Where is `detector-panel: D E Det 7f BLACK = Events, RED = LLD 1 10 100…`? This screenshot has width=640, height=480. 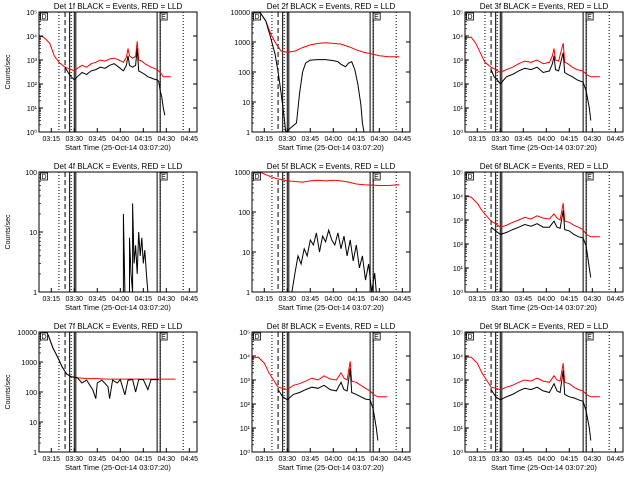 detector-panel: D E Det 7f BLACK = Events, RED = LLD 1 10 100… is located at coordinates (106, 400).